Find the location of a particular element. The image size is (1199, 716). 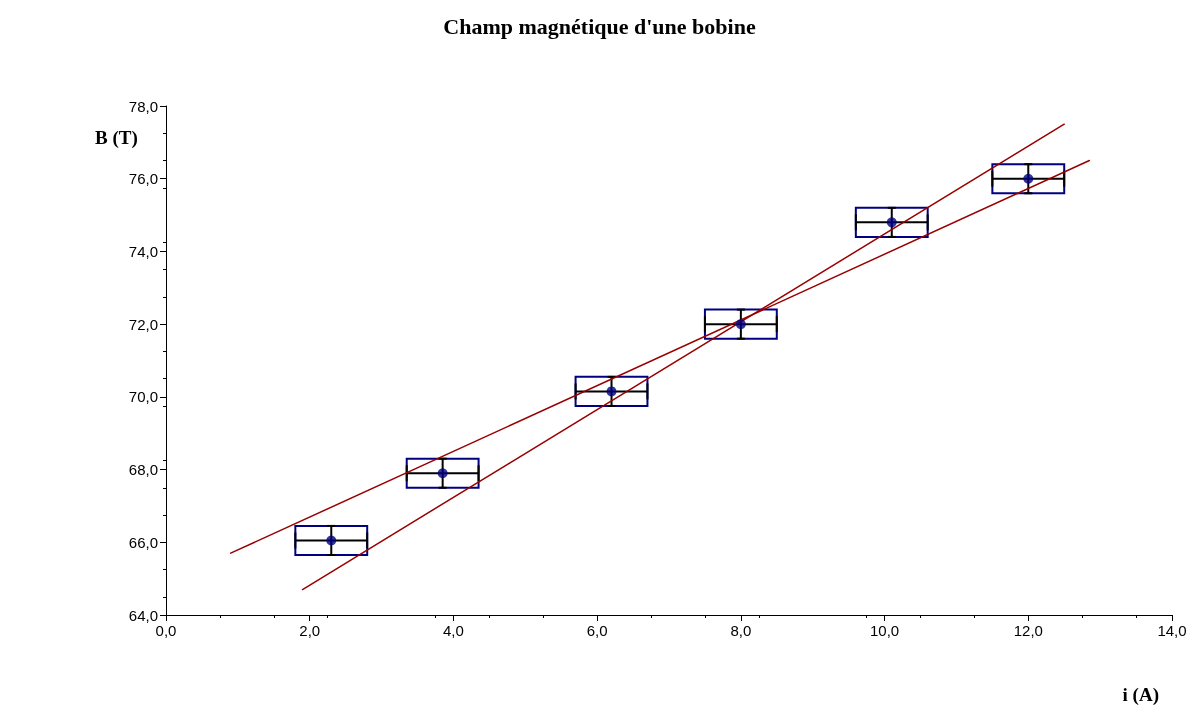

x-tick-label: 10,0 is located at coordinates (884, 630).